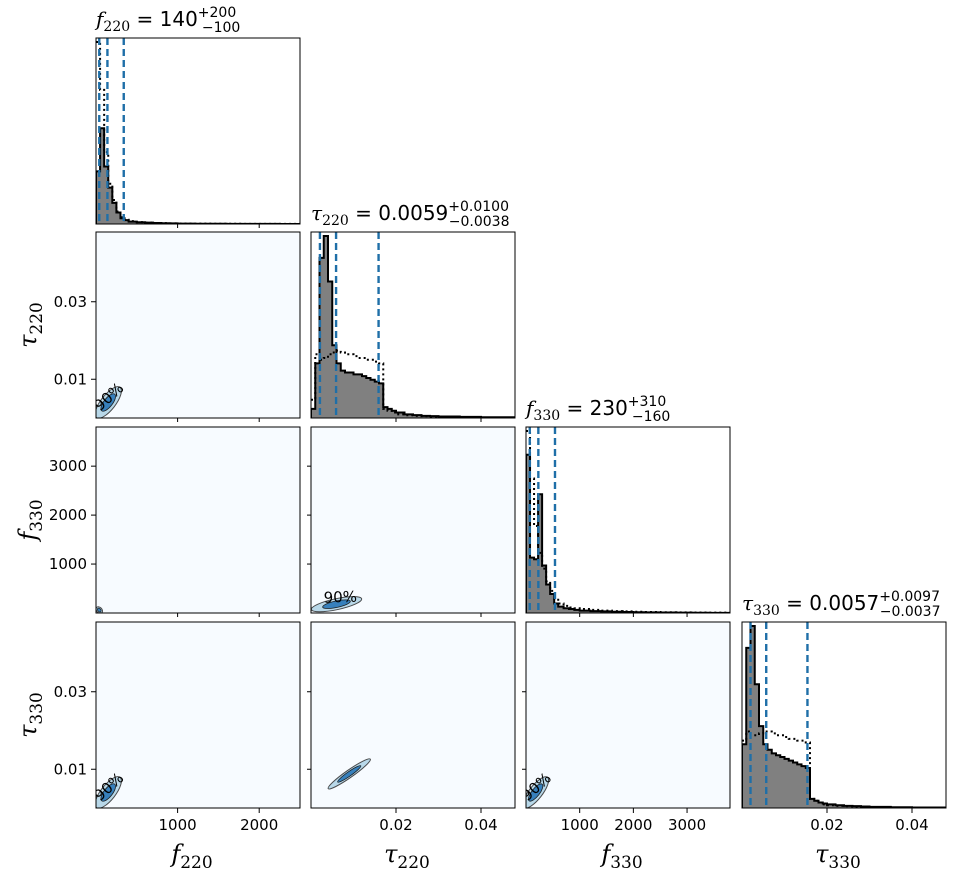 This screenshot has width=960, height=878. I want to click on panel-τ220-vs-τ330, so click(413, 715).